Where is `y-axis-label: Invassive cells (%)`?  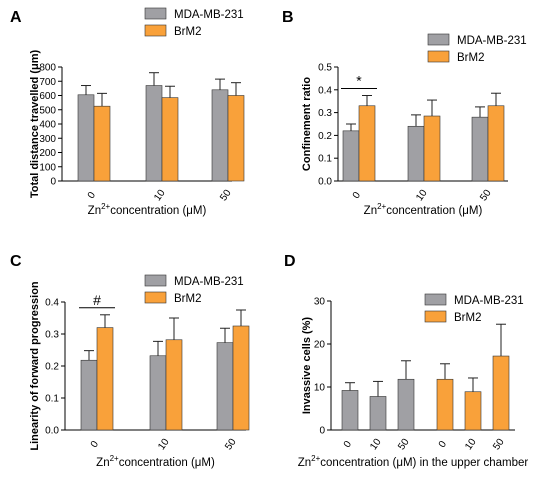
y-axis-label: Invassive cells (%) is located at coordinates (307, 366).